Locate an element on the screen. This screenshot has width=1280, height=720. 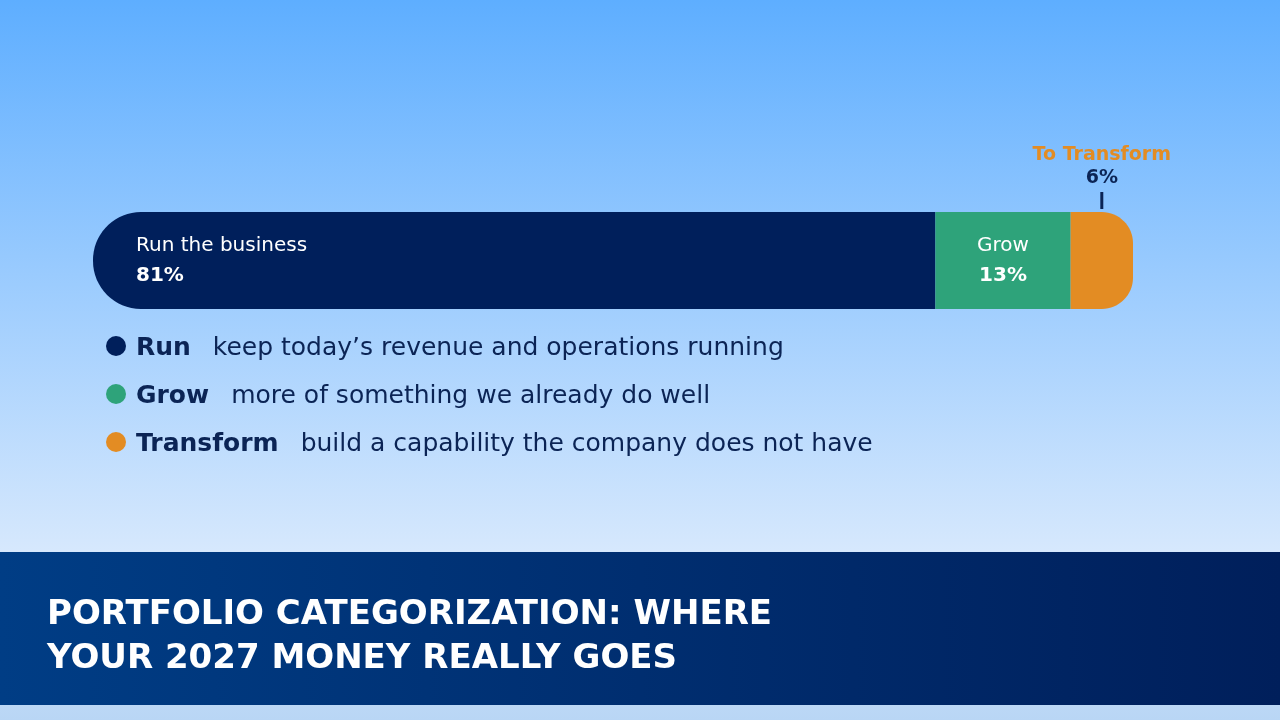
text: Run keep today’s revenue and operations running is located at coordinates (460, 346).